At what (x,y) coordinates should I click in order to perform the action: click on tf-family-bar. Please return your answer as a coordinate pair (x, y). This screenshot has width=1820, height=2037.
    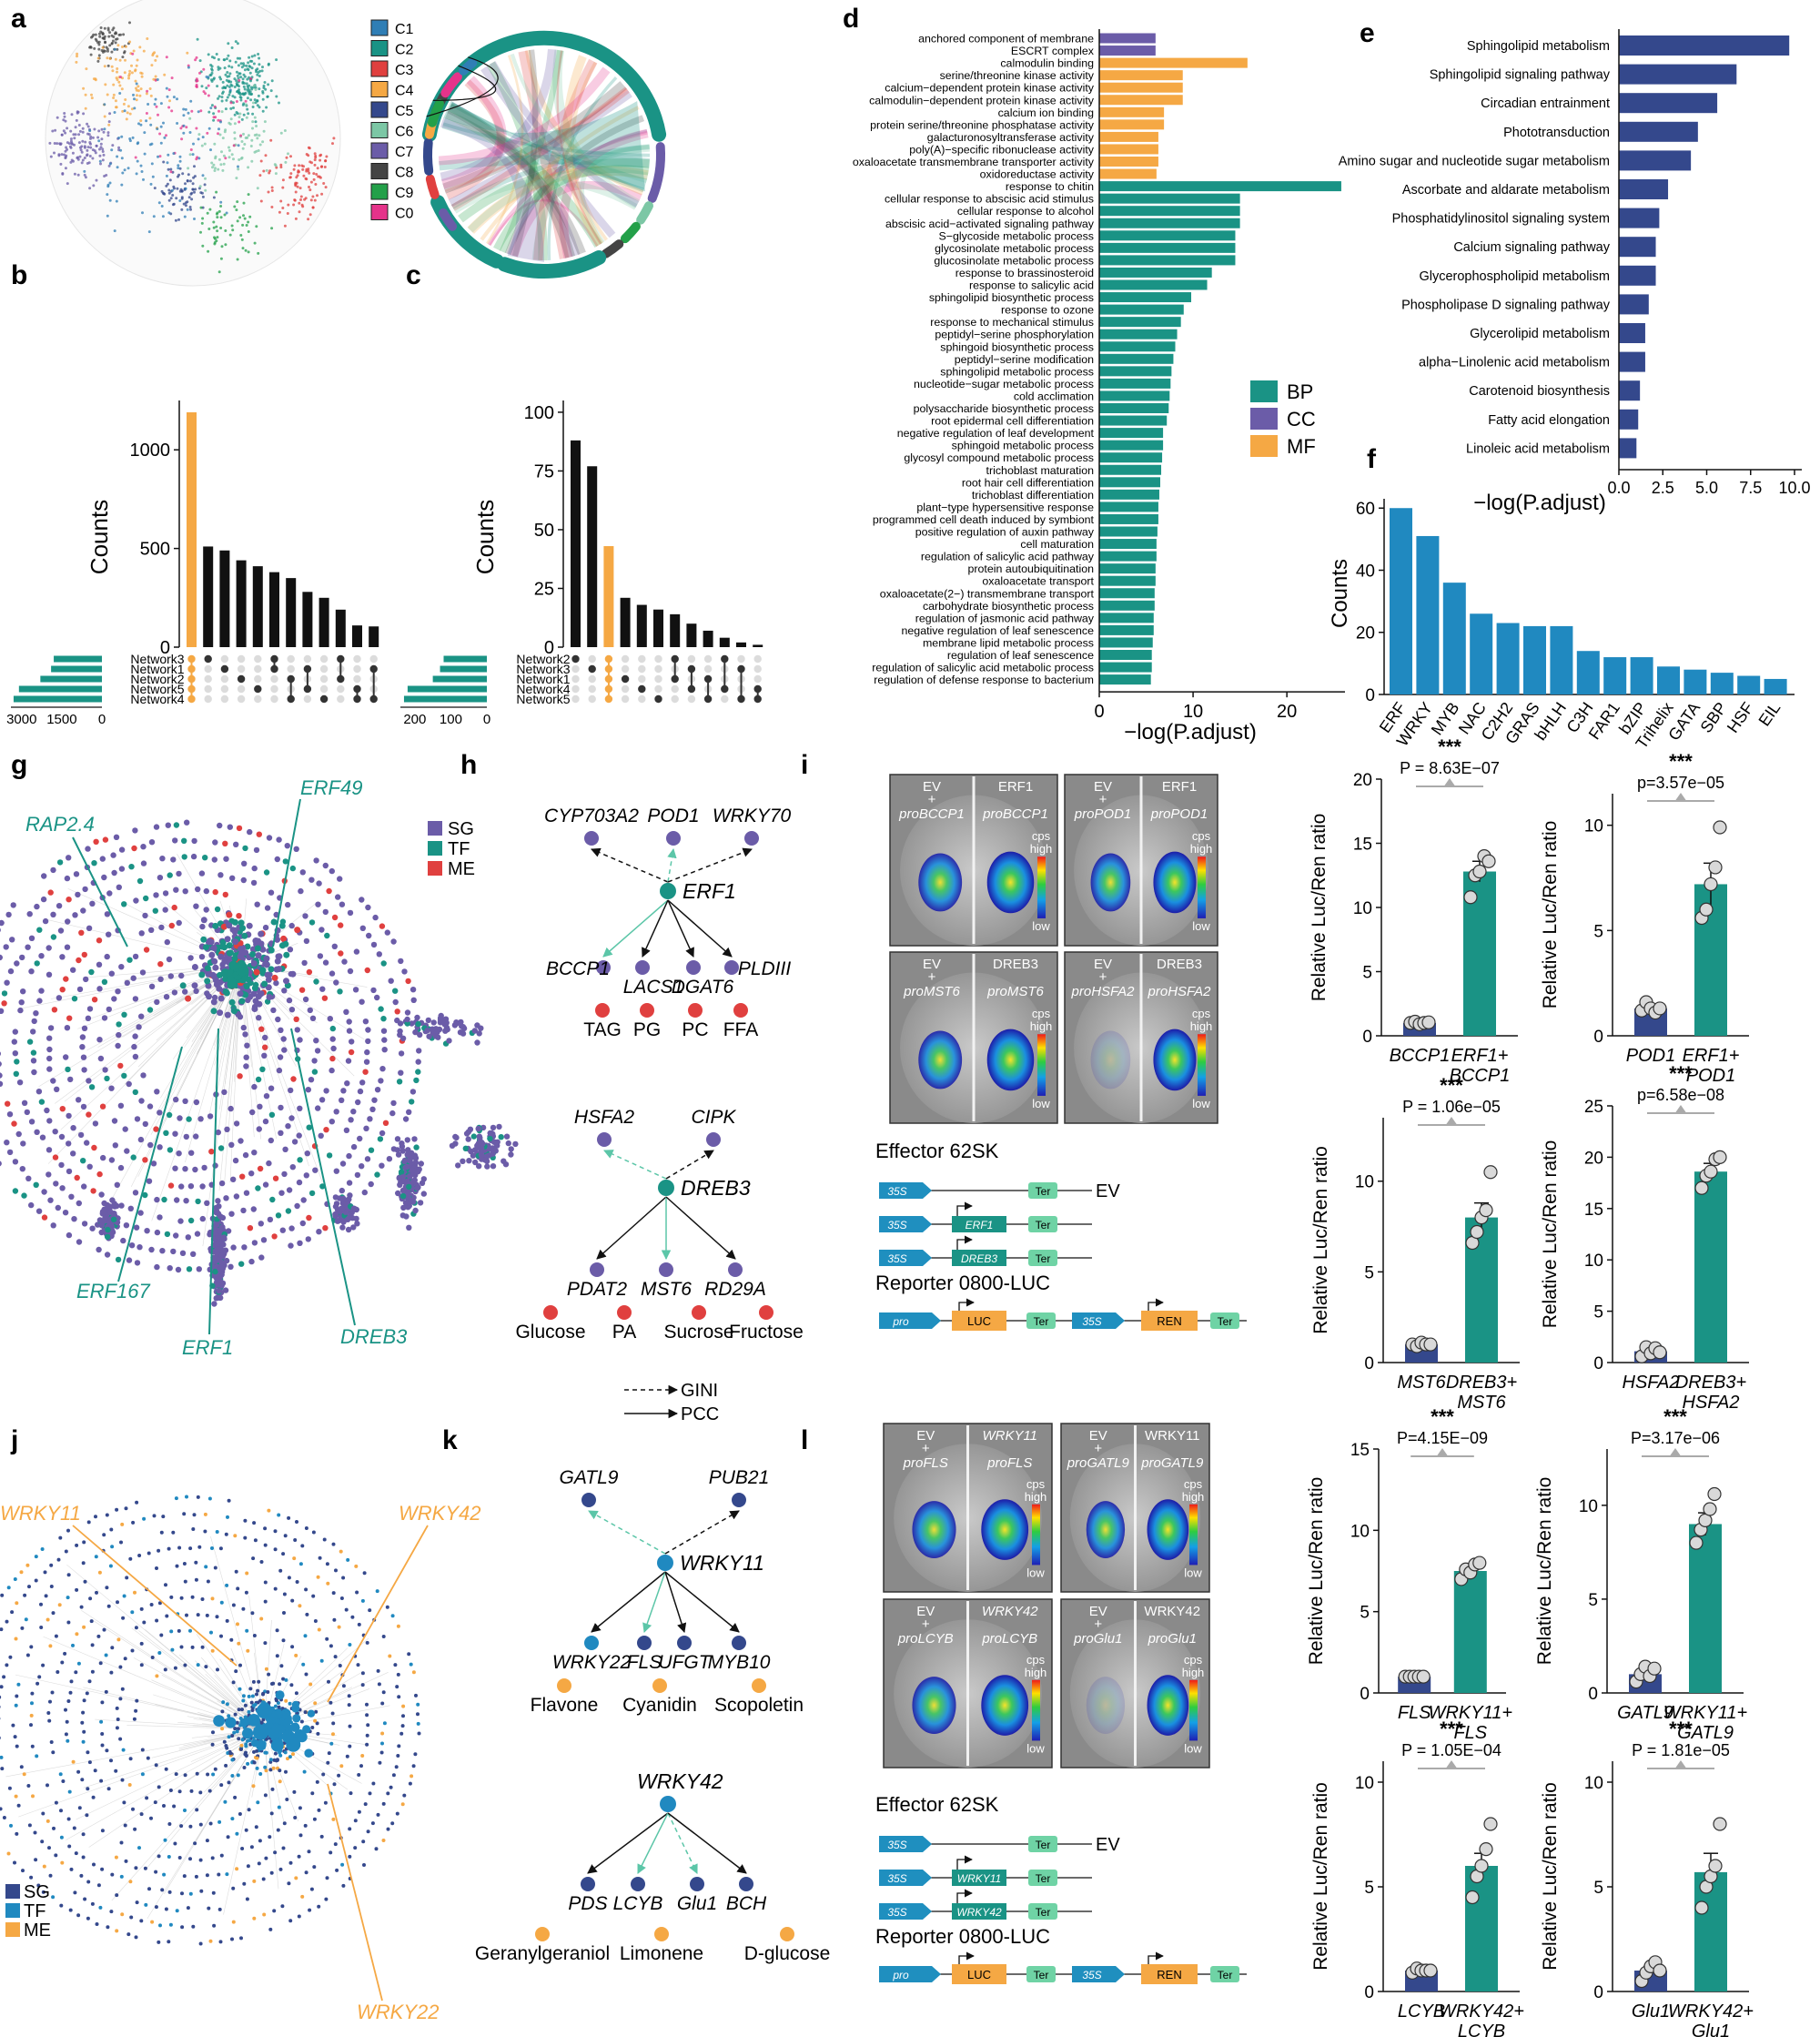
    Looking at the image, I should click on (1669, 680).